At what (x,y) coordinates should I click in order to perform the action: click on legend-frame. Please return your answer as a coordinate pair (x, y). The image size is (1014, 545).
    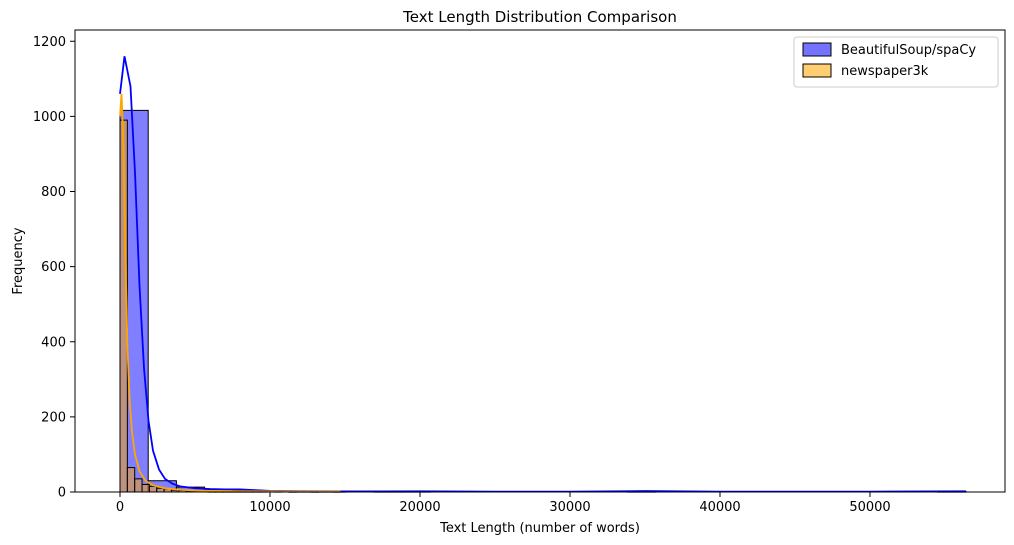
    Looking at the image, I should click on (896, 62).